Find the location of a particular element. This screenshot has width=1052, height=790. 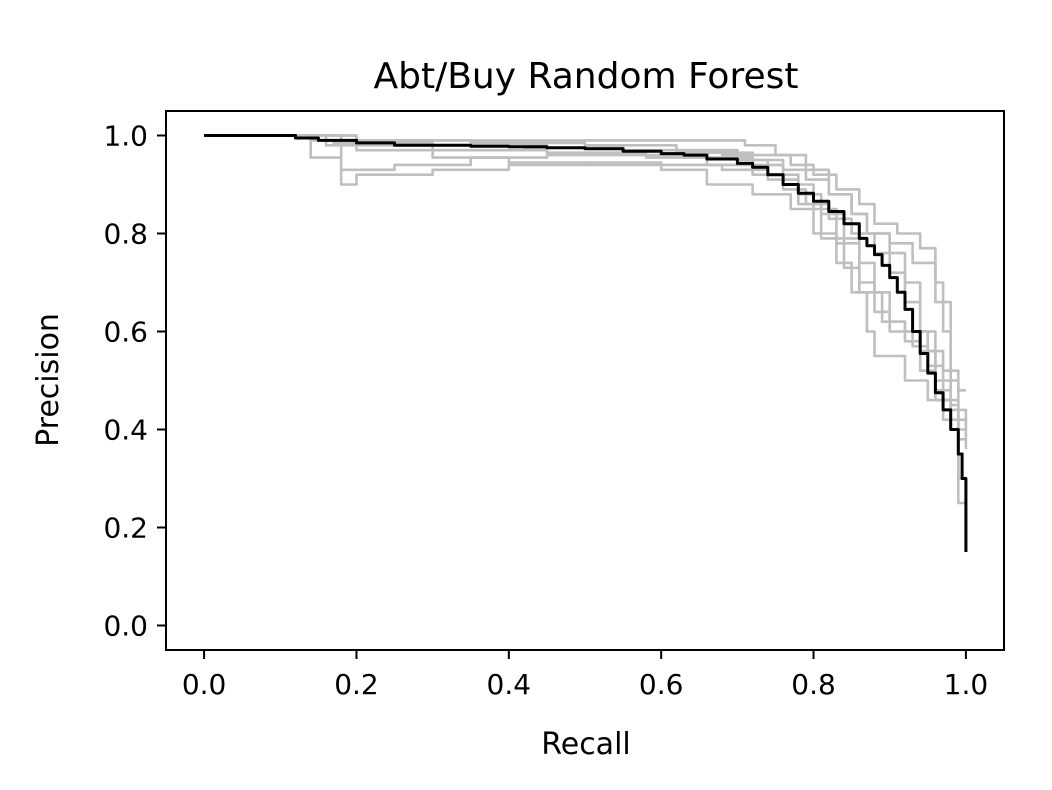

chart-title: Abt/Buy Random Forest is located at coordinates (586, 76).